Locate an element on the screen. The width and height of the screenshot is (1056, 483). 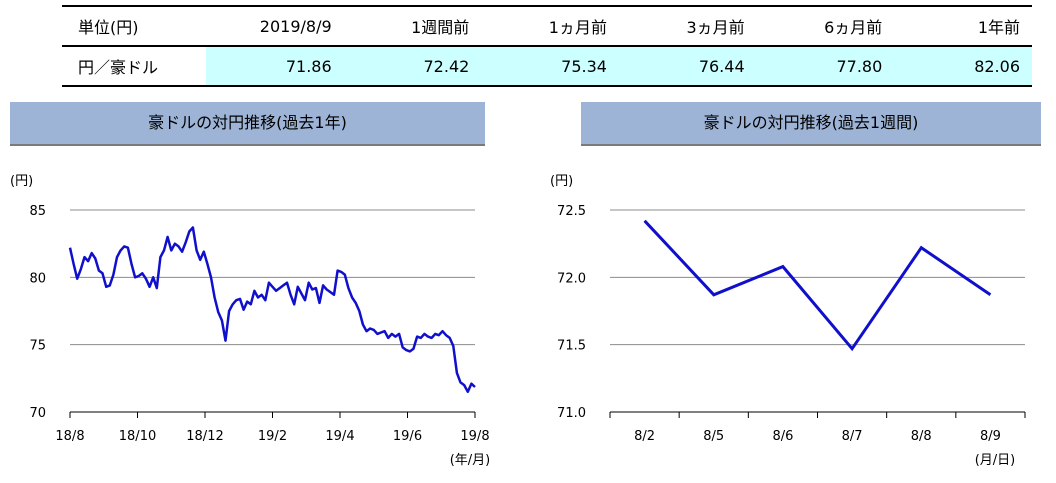
x-tick-label: 18/8 is located at coordinates (69, 436).